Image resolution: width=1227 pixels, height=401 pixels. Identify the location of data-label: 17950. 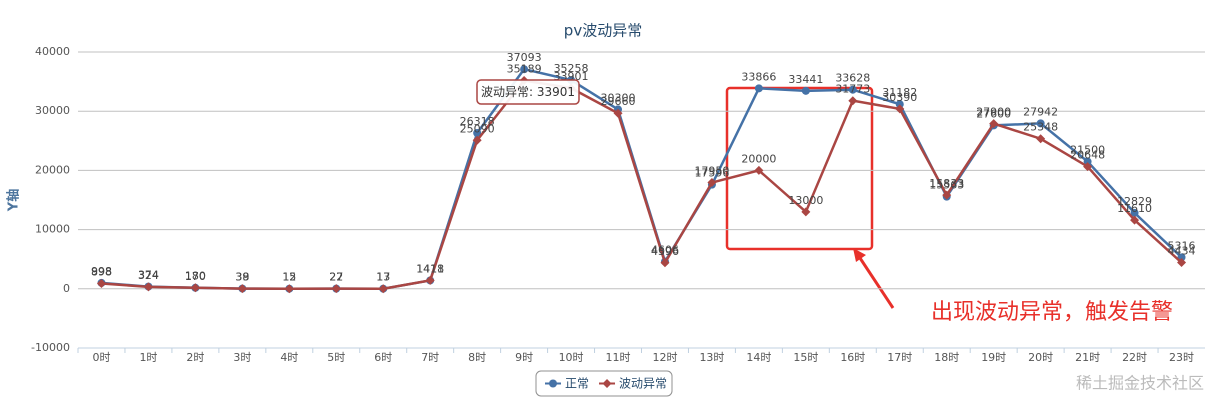
(711, 171).